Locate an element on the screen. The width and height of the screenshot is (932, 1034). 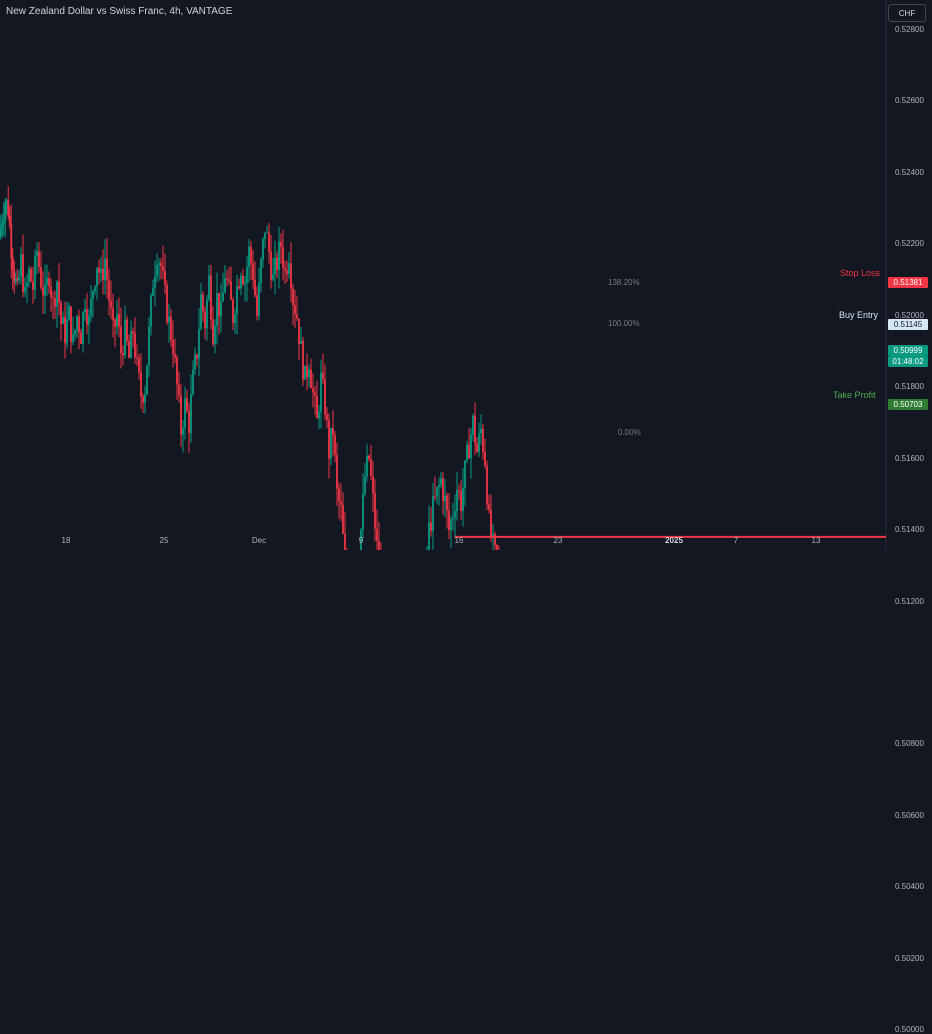
price-tick-label: 0.52200 is located at coordinates (909, 244).